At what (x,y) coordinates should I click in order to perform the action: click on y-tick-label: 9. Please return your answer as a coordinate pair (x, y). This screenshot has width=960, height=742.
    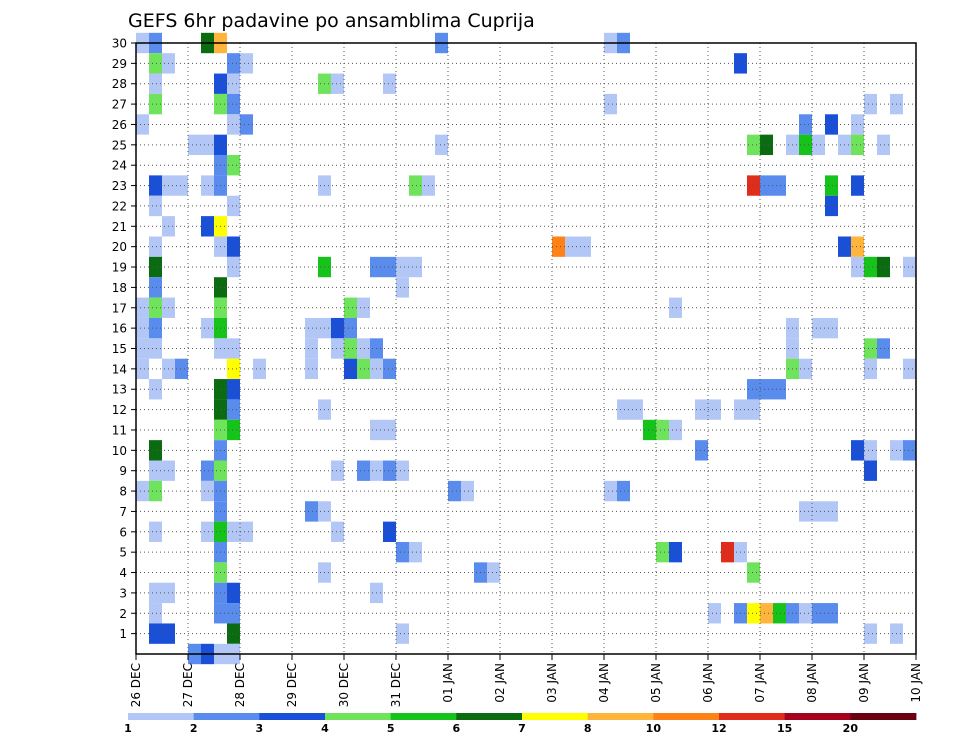
    Looking at the image, I should click on (123, 471).